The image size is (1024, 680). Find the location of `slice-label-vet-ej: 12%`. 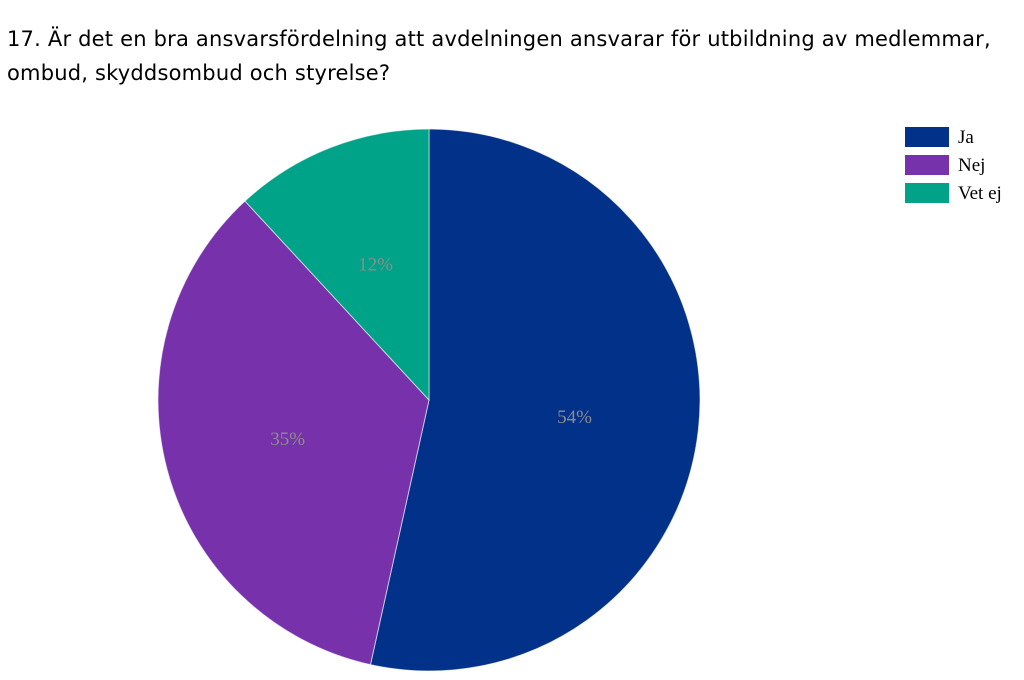

slice-label-vet-ej: 12% is located at coordinates (375, 265).